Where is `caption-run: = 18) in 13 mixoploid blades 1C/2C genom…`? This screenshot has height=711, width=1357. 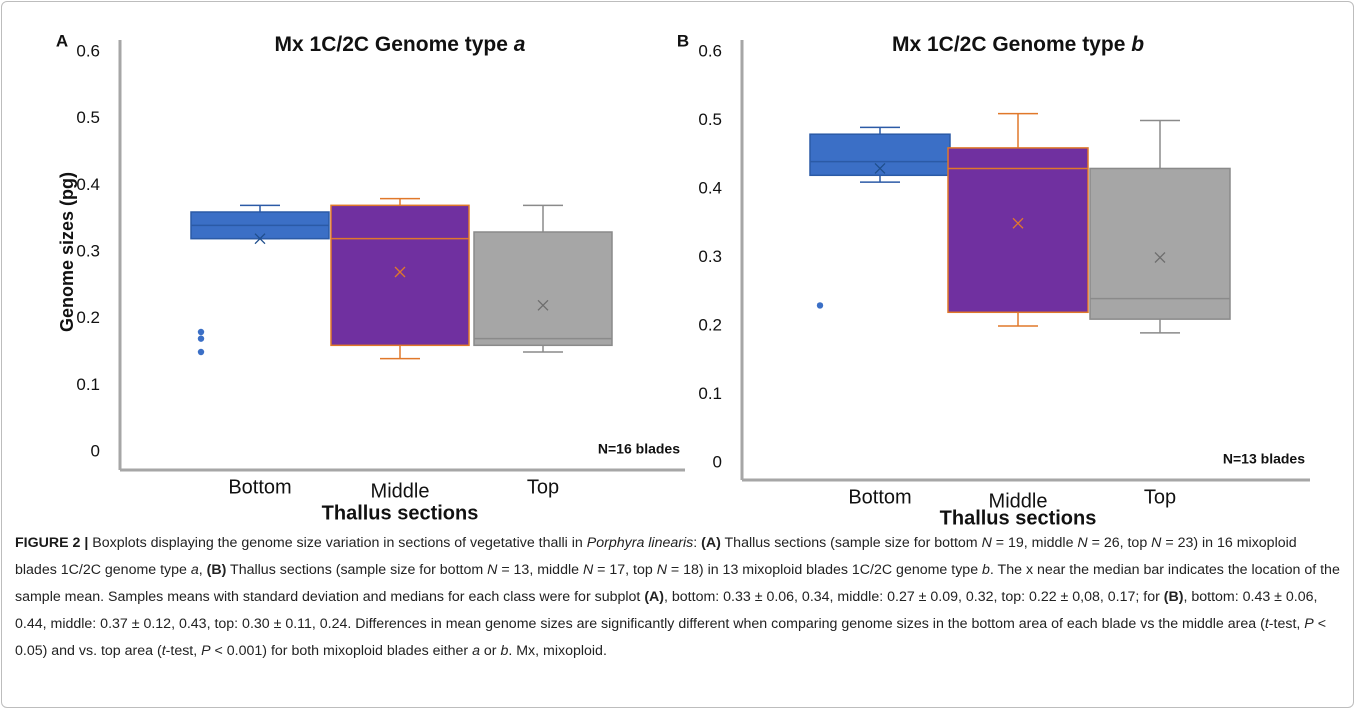
caption-run: = 18) in 13 mixoploid blades 1C/2C genom… is located at coordinates (824, 570).